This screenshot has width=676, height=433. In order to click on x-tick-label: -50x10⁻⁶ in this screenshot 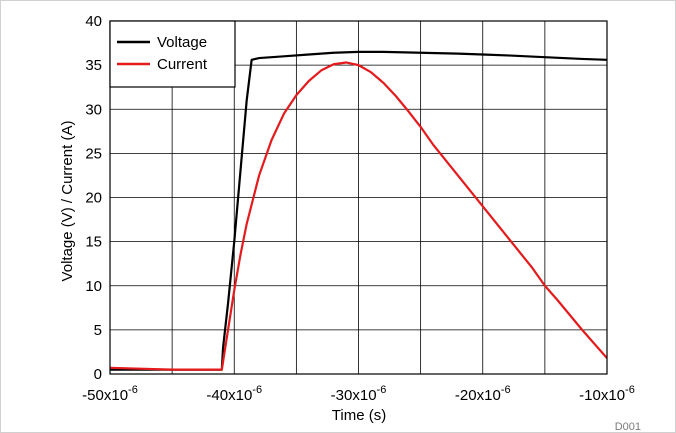, I will do `click(110, 394)`.